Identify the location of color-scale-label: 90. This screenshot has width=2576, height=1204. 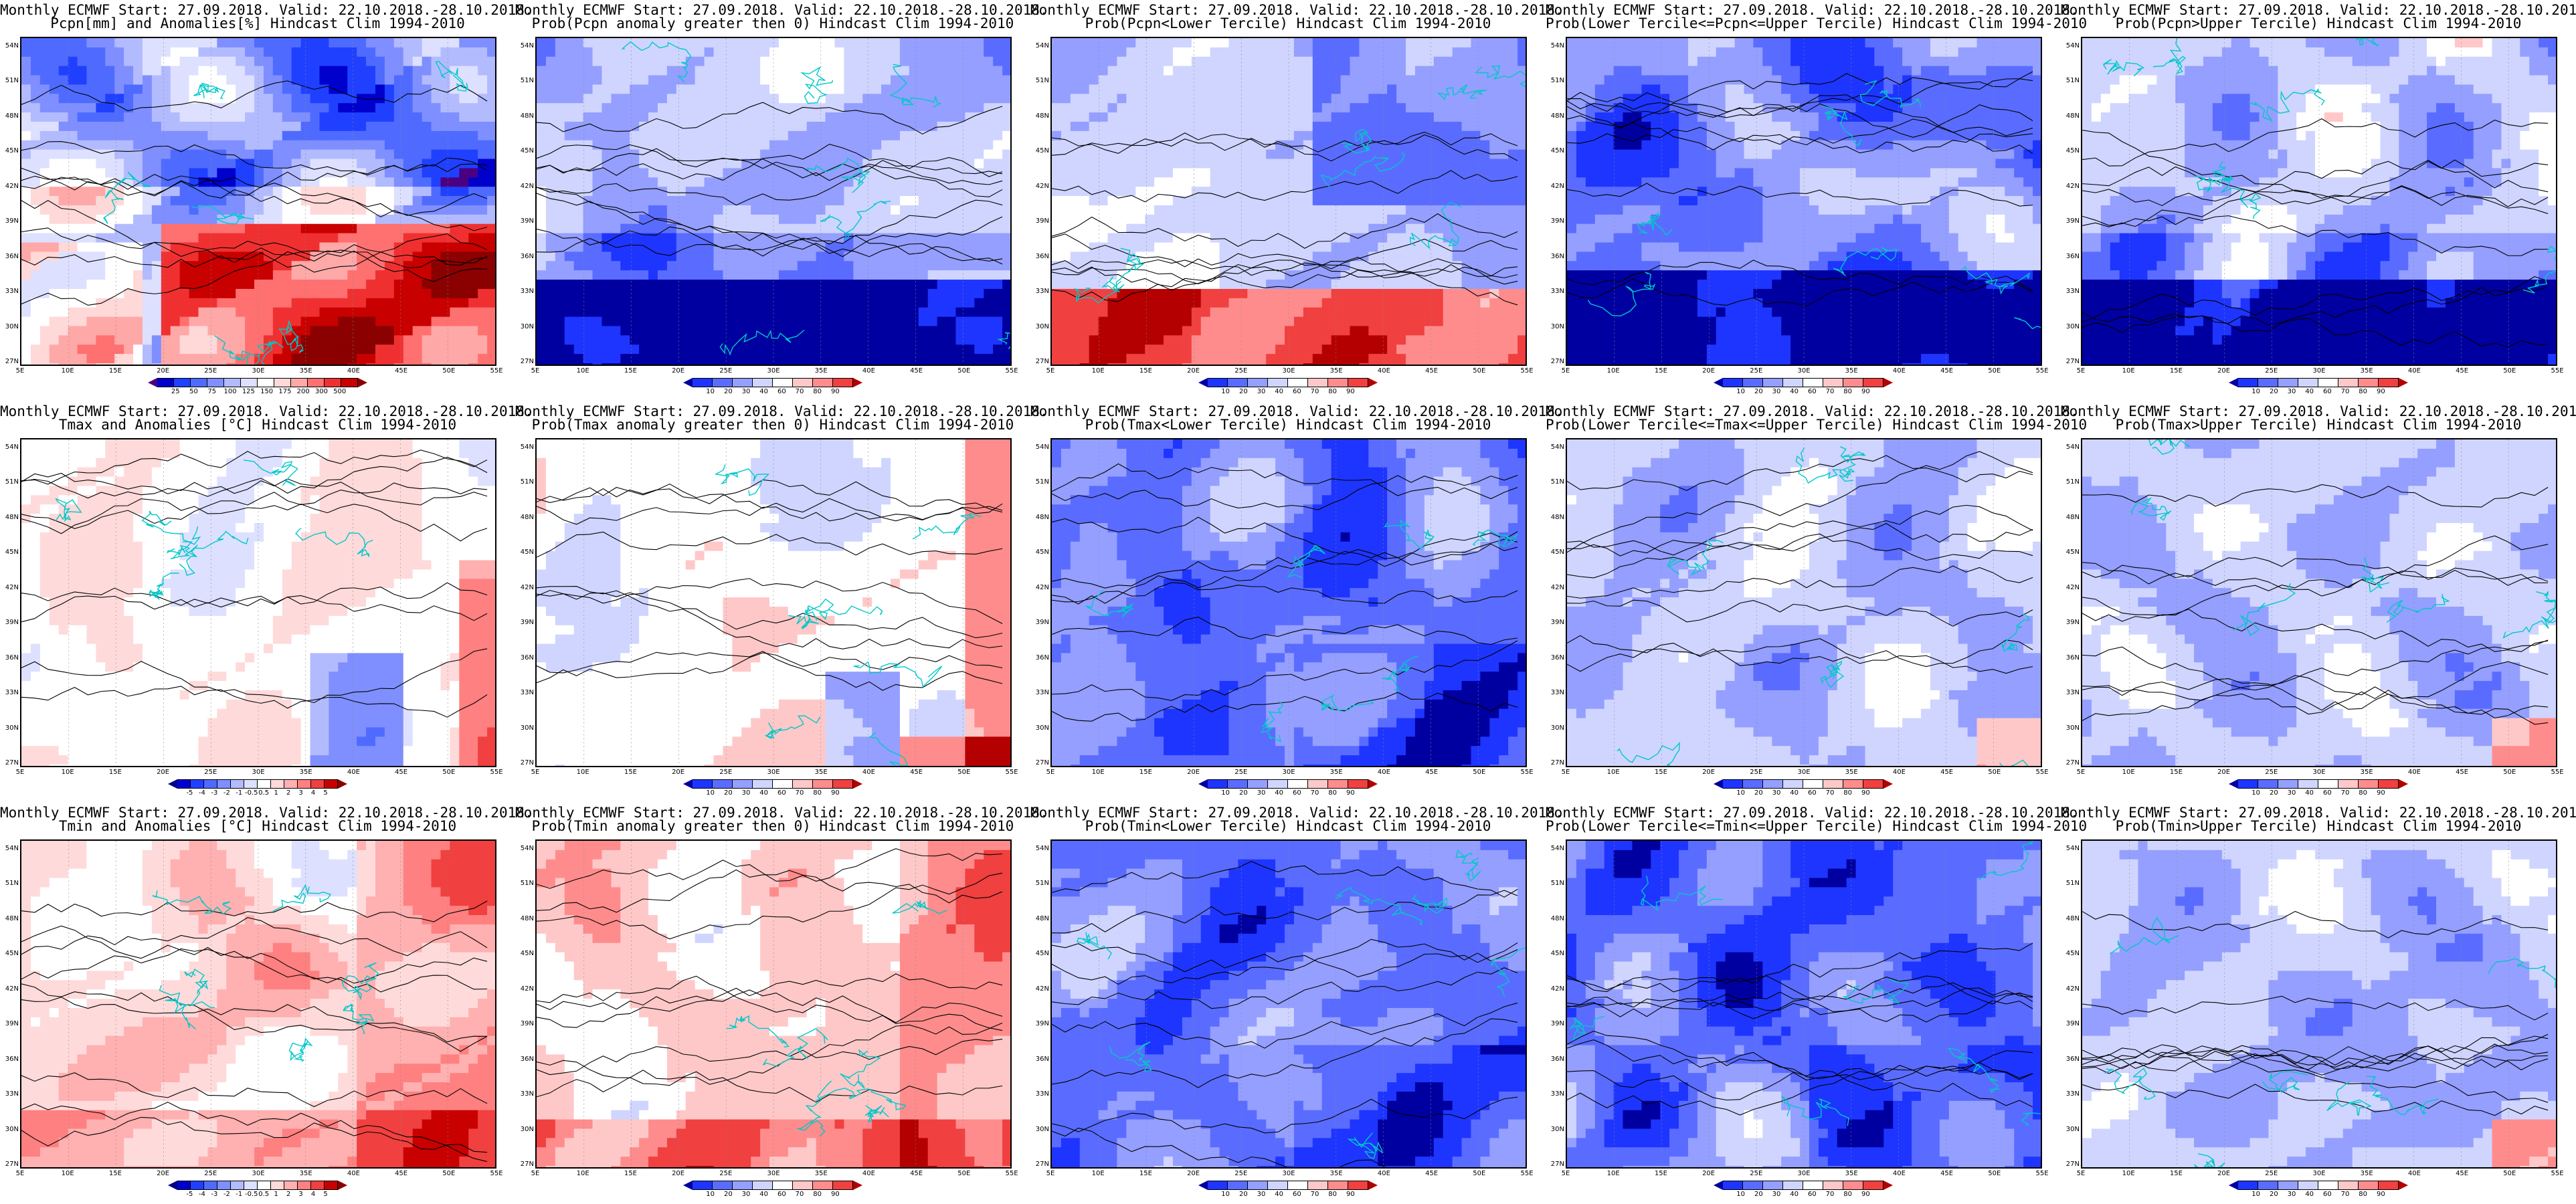
(835, 391).